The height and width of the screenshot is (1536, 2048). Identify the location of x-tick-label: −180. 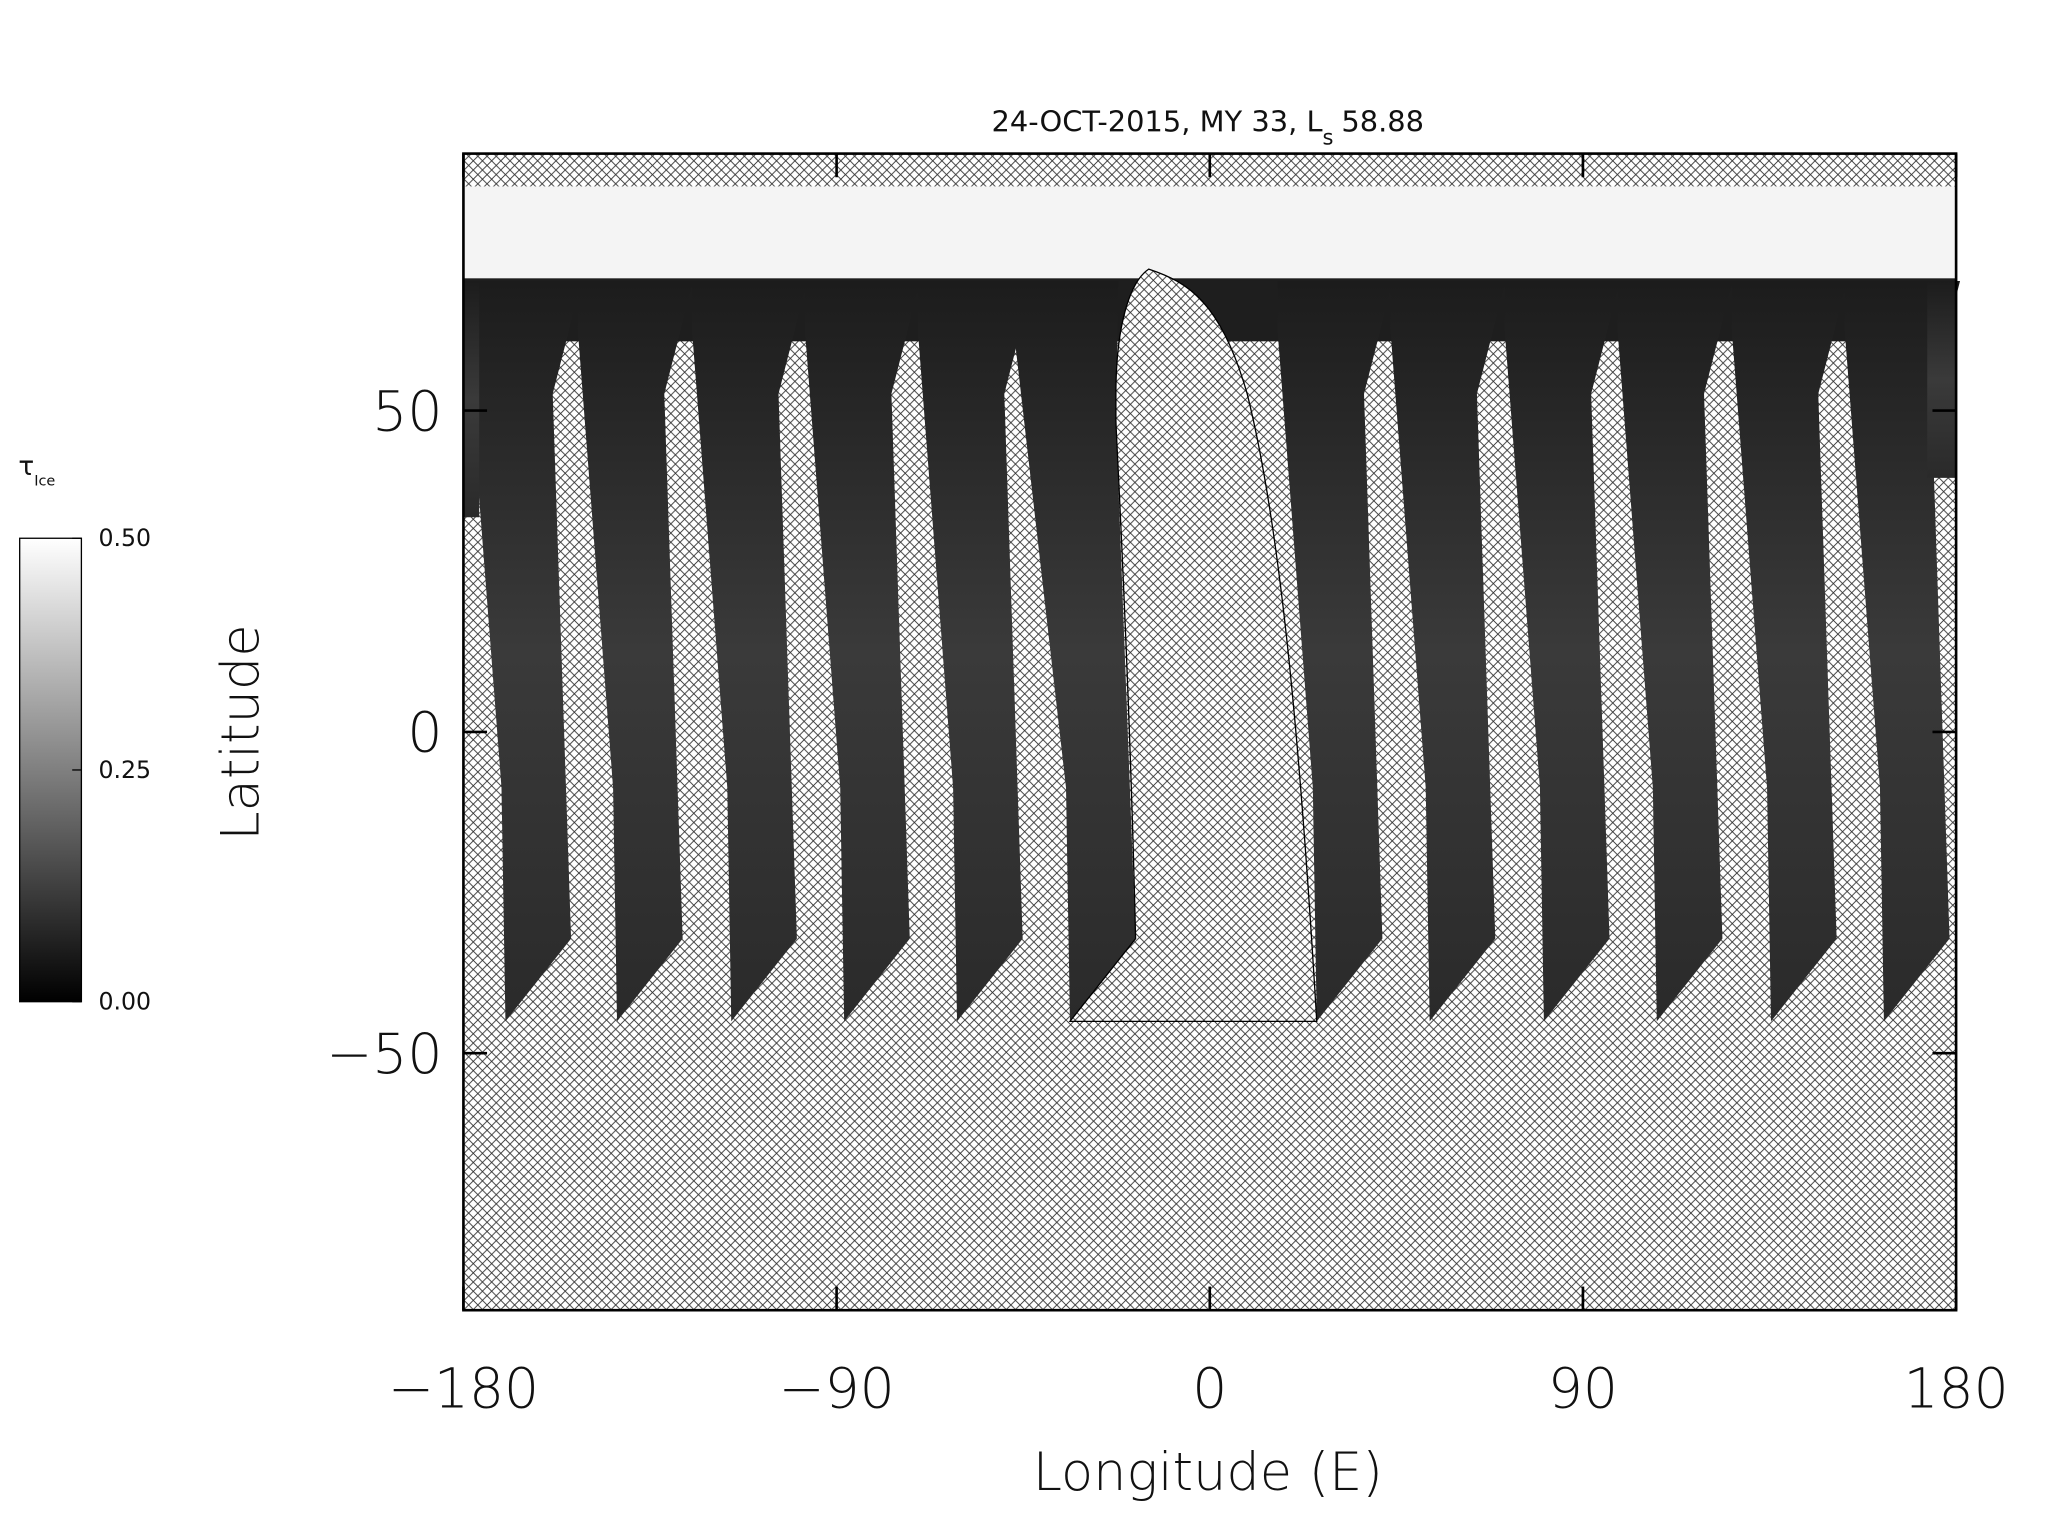
(463, 1389).